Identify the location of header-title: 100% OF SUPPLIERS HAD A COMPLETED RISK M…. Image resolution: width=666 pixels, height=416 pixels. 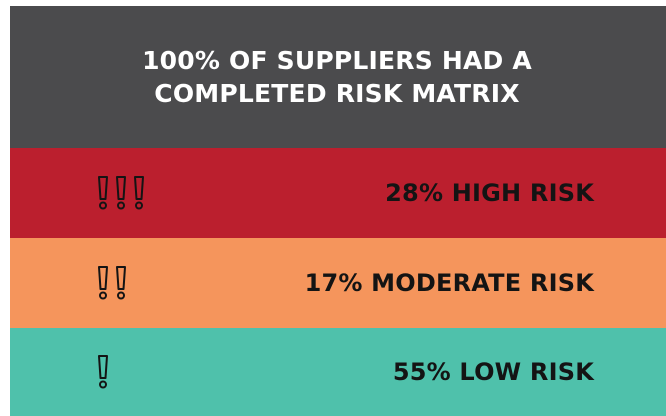
(337, 77).